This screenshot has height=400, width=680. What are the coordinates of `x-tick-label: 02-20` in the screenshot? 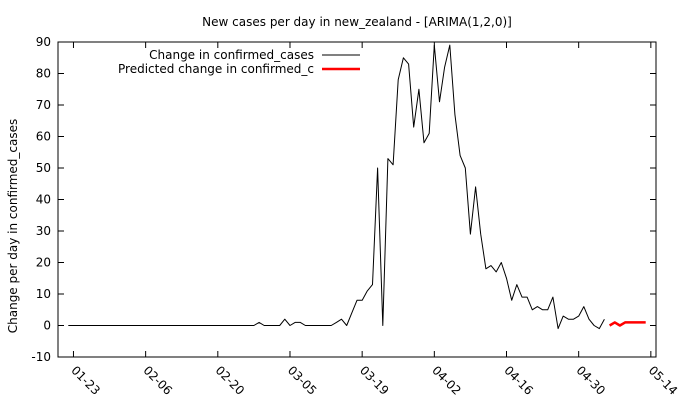 It's located at (230, 380).